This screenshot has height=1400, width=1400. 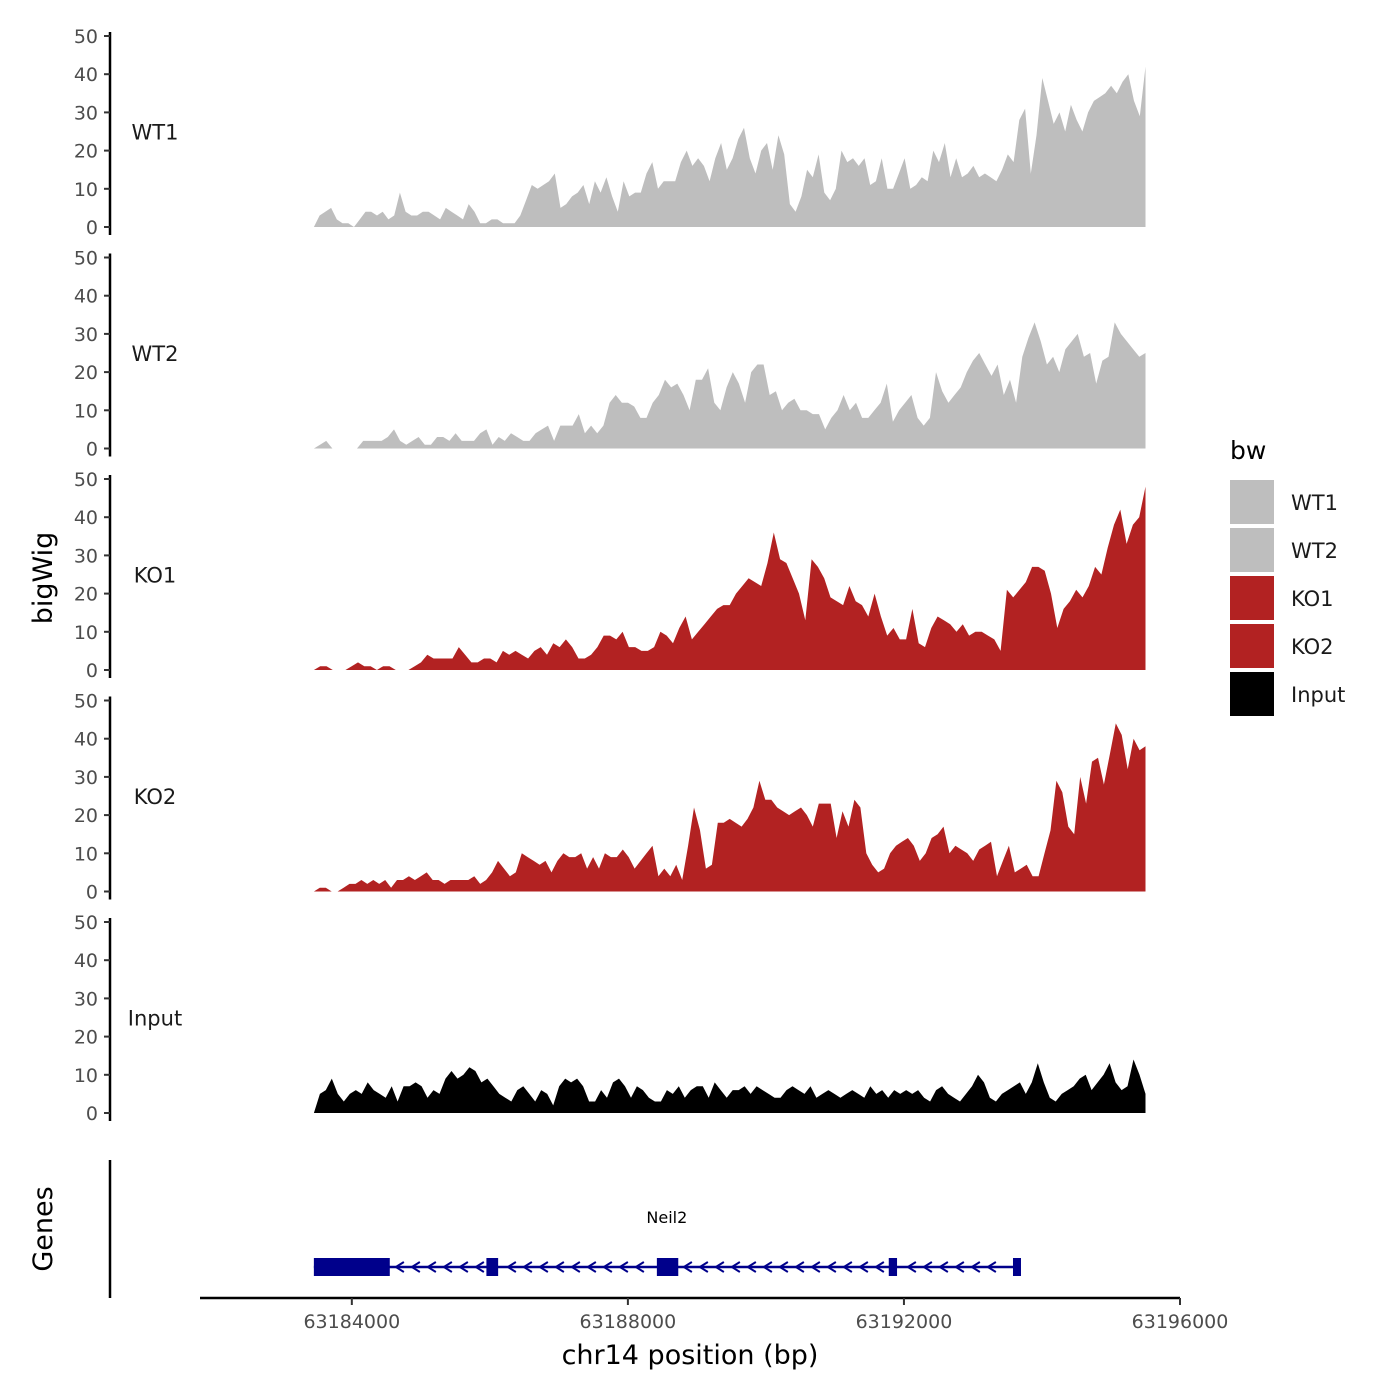 What do you see at coordinates (1252, 694) in the screenshot?
I see `legend-swatch-input` at bounding box center [1252, 694].